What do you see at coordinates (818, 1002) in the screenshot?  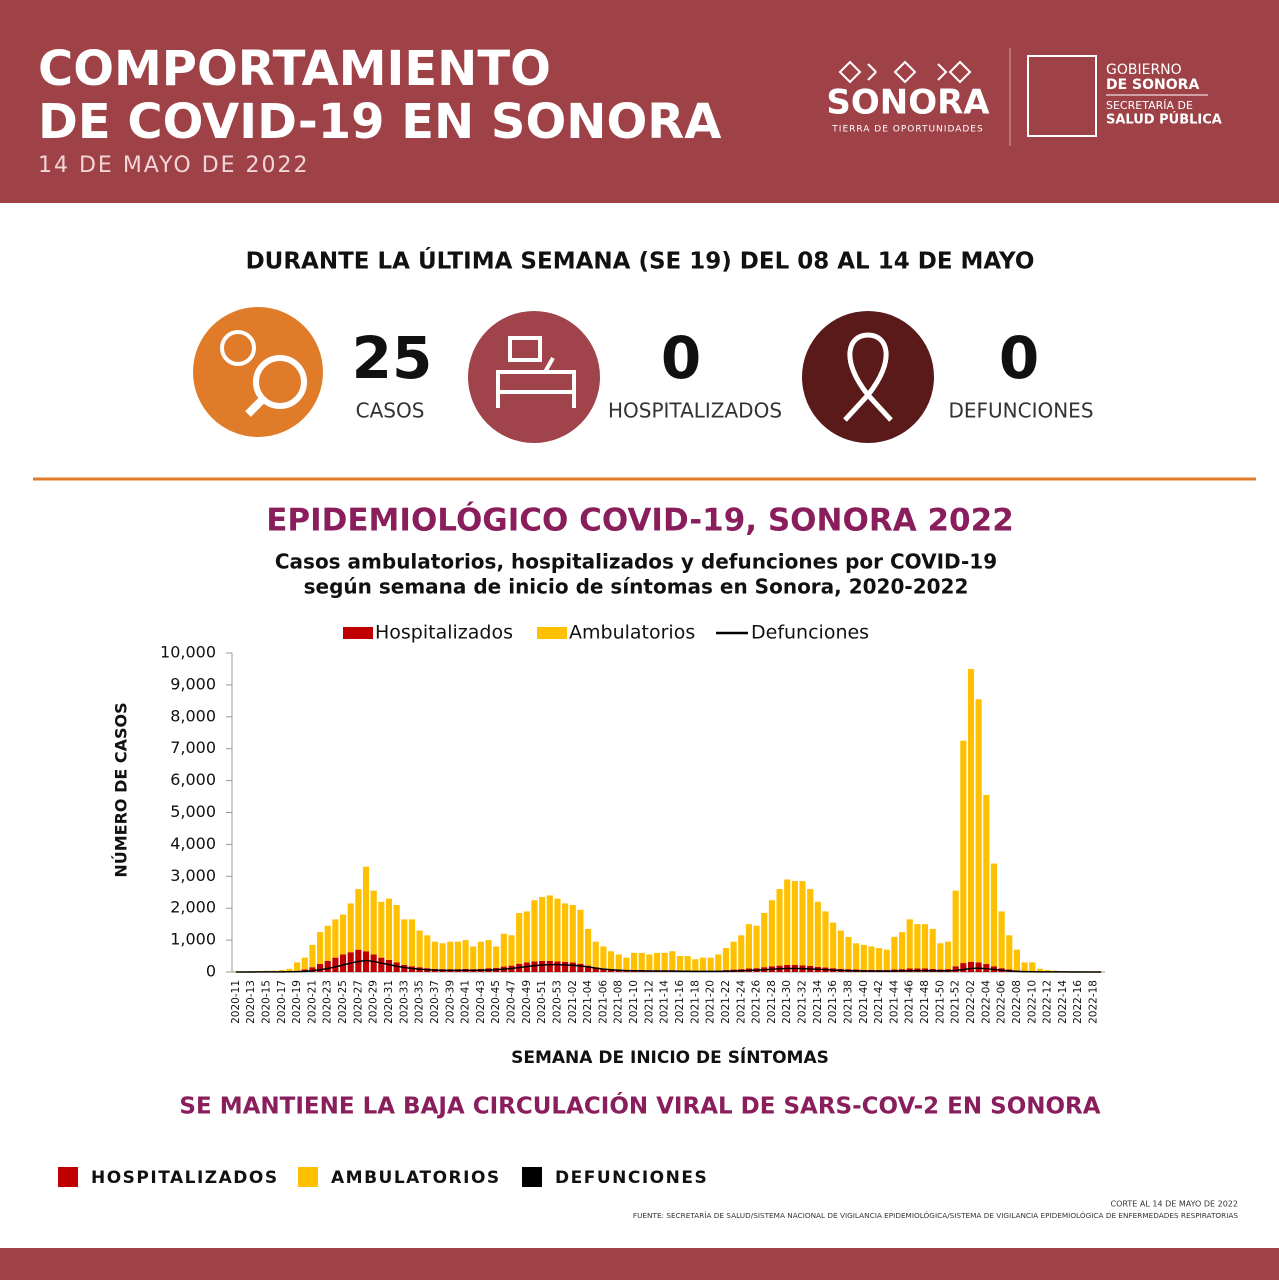 I see `x-tick-label: 2021-34` at bounding box center [818, 1002].